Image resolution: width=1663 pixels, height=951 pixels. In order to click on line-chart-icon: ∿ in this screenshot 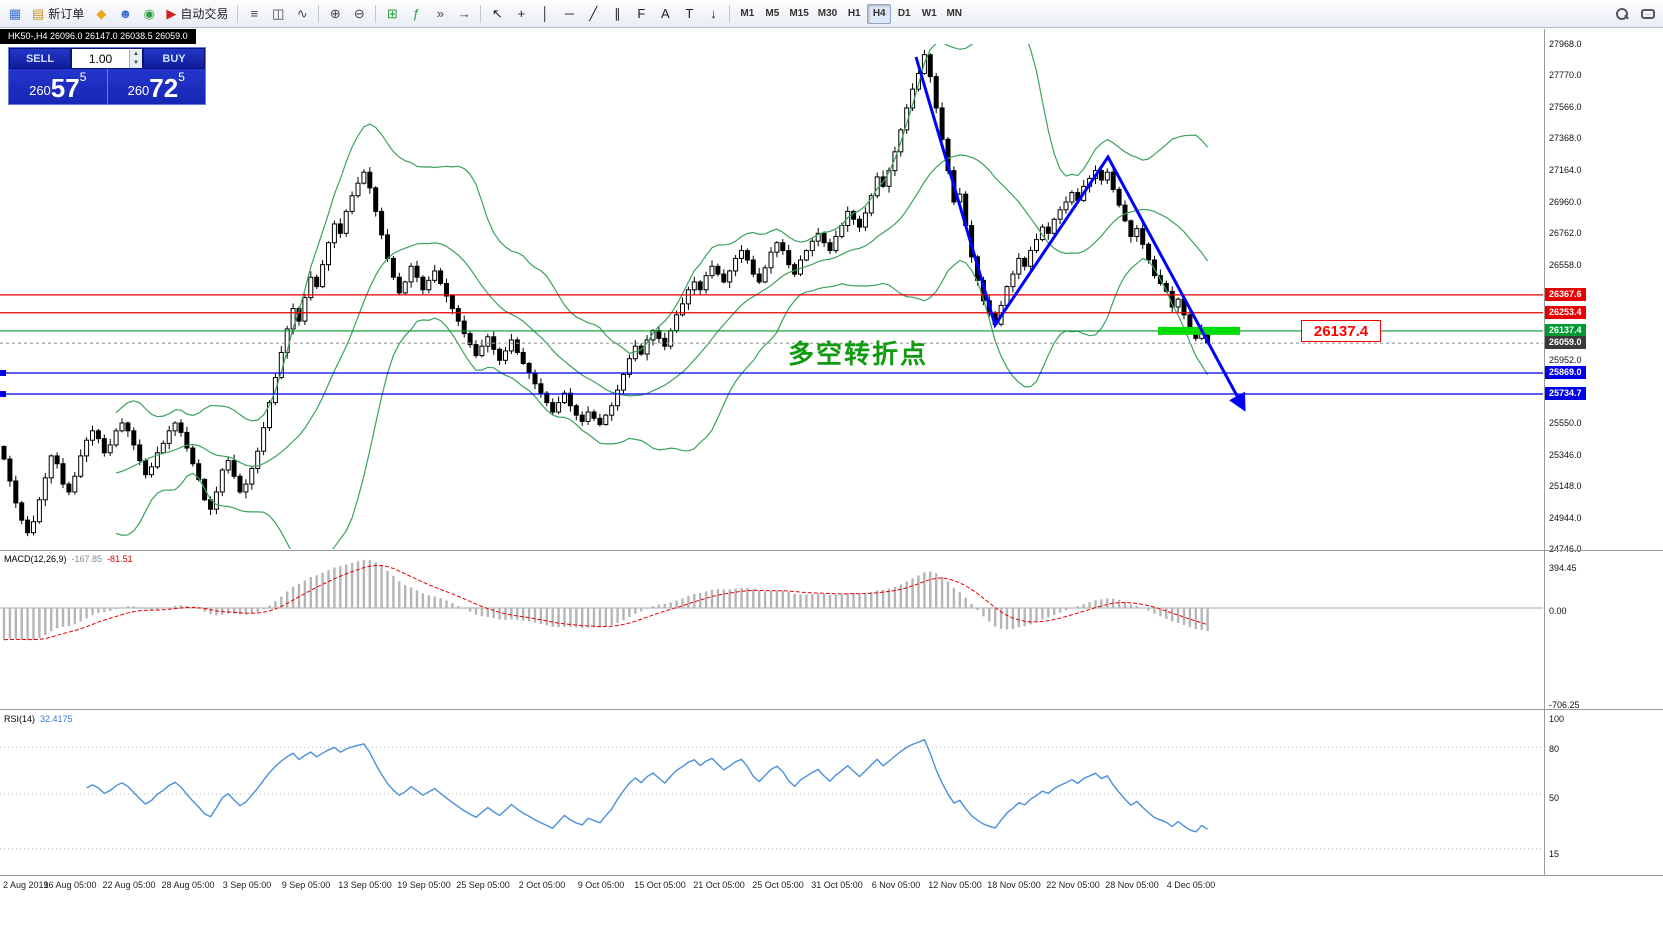, I will do `click(302, 14)`.